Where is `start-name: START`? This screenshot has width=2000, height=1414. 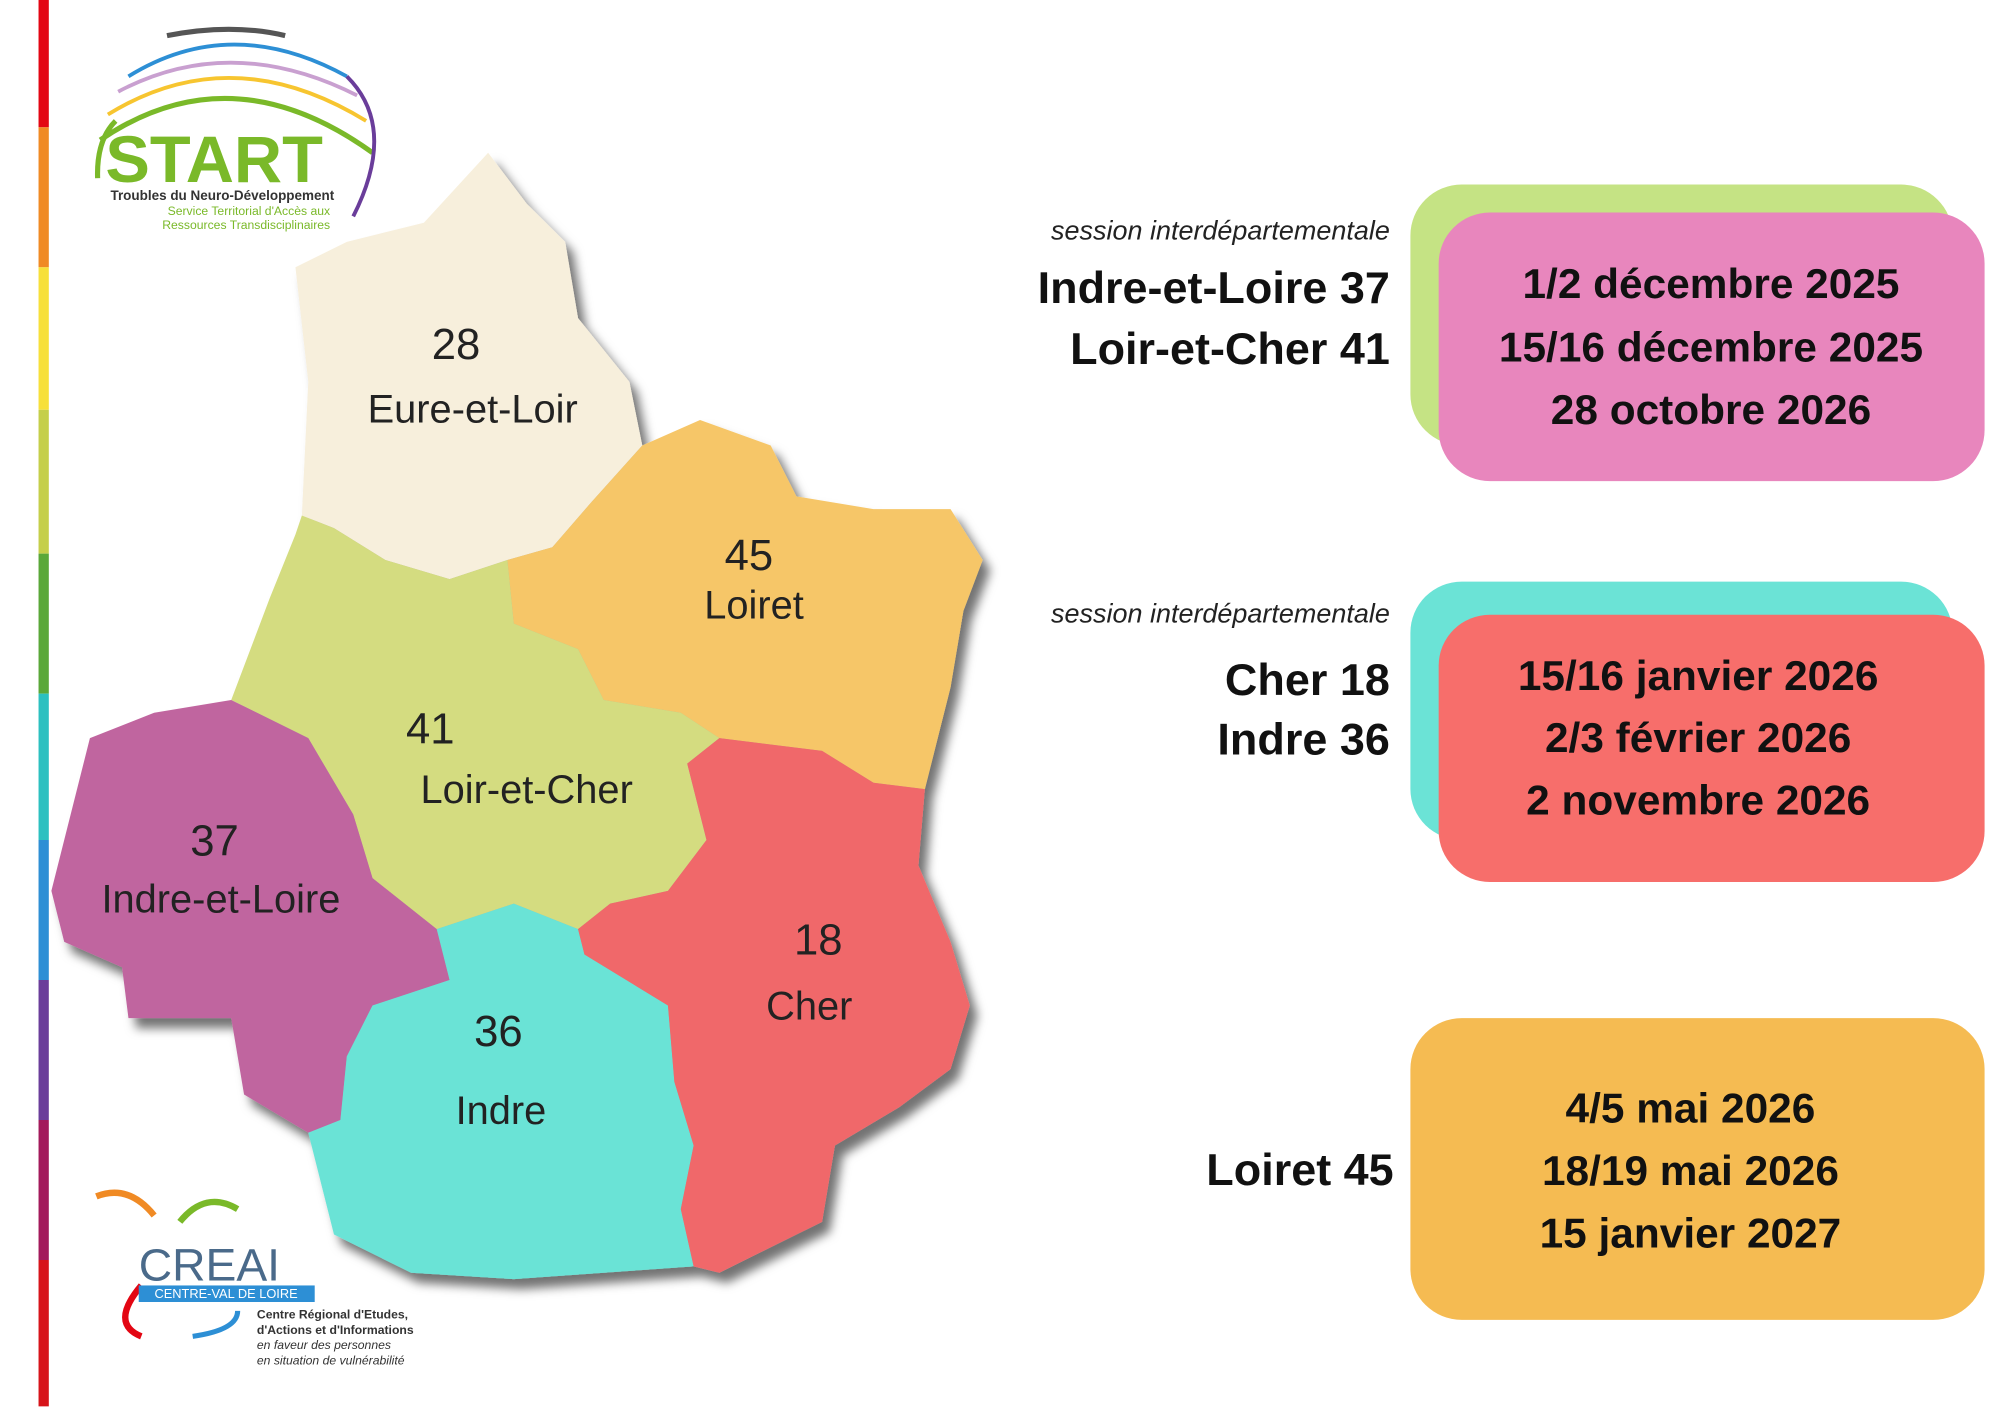
start-name: START is located at coordinates (214, 160).